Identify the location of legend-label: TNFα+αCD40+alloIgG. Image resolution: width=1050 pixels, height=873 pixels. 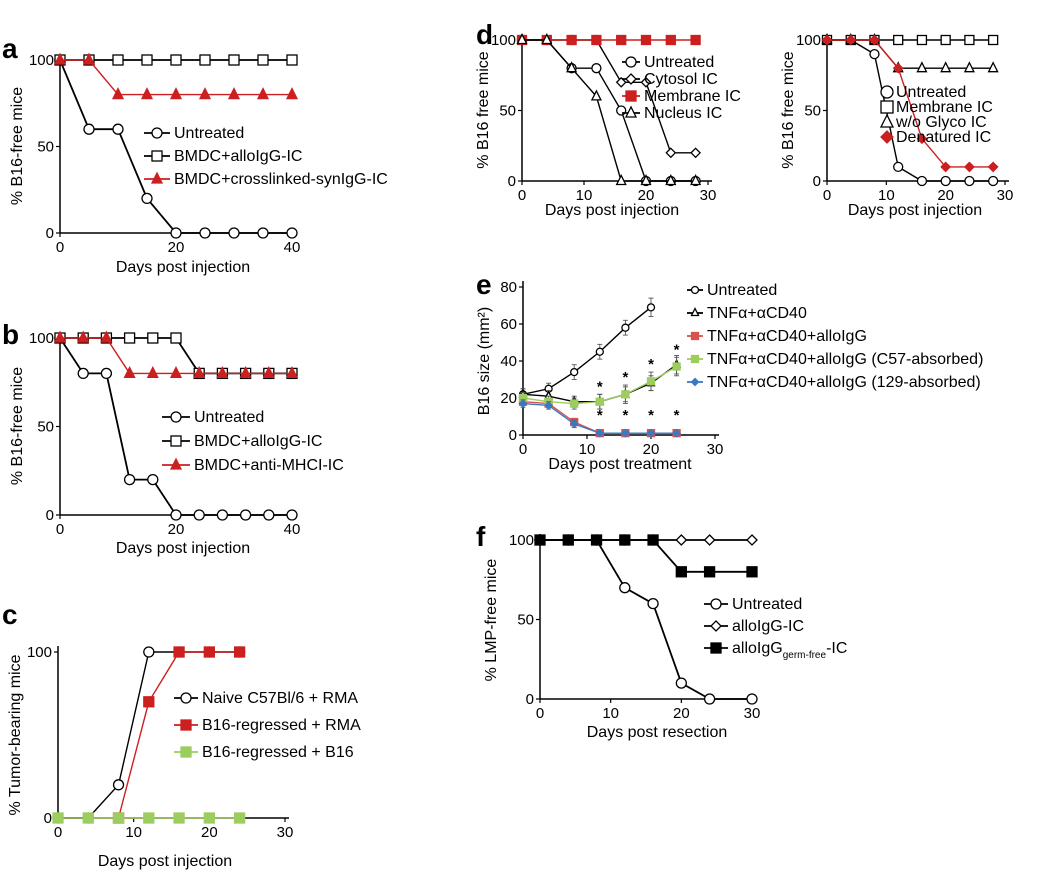
(787, 336).